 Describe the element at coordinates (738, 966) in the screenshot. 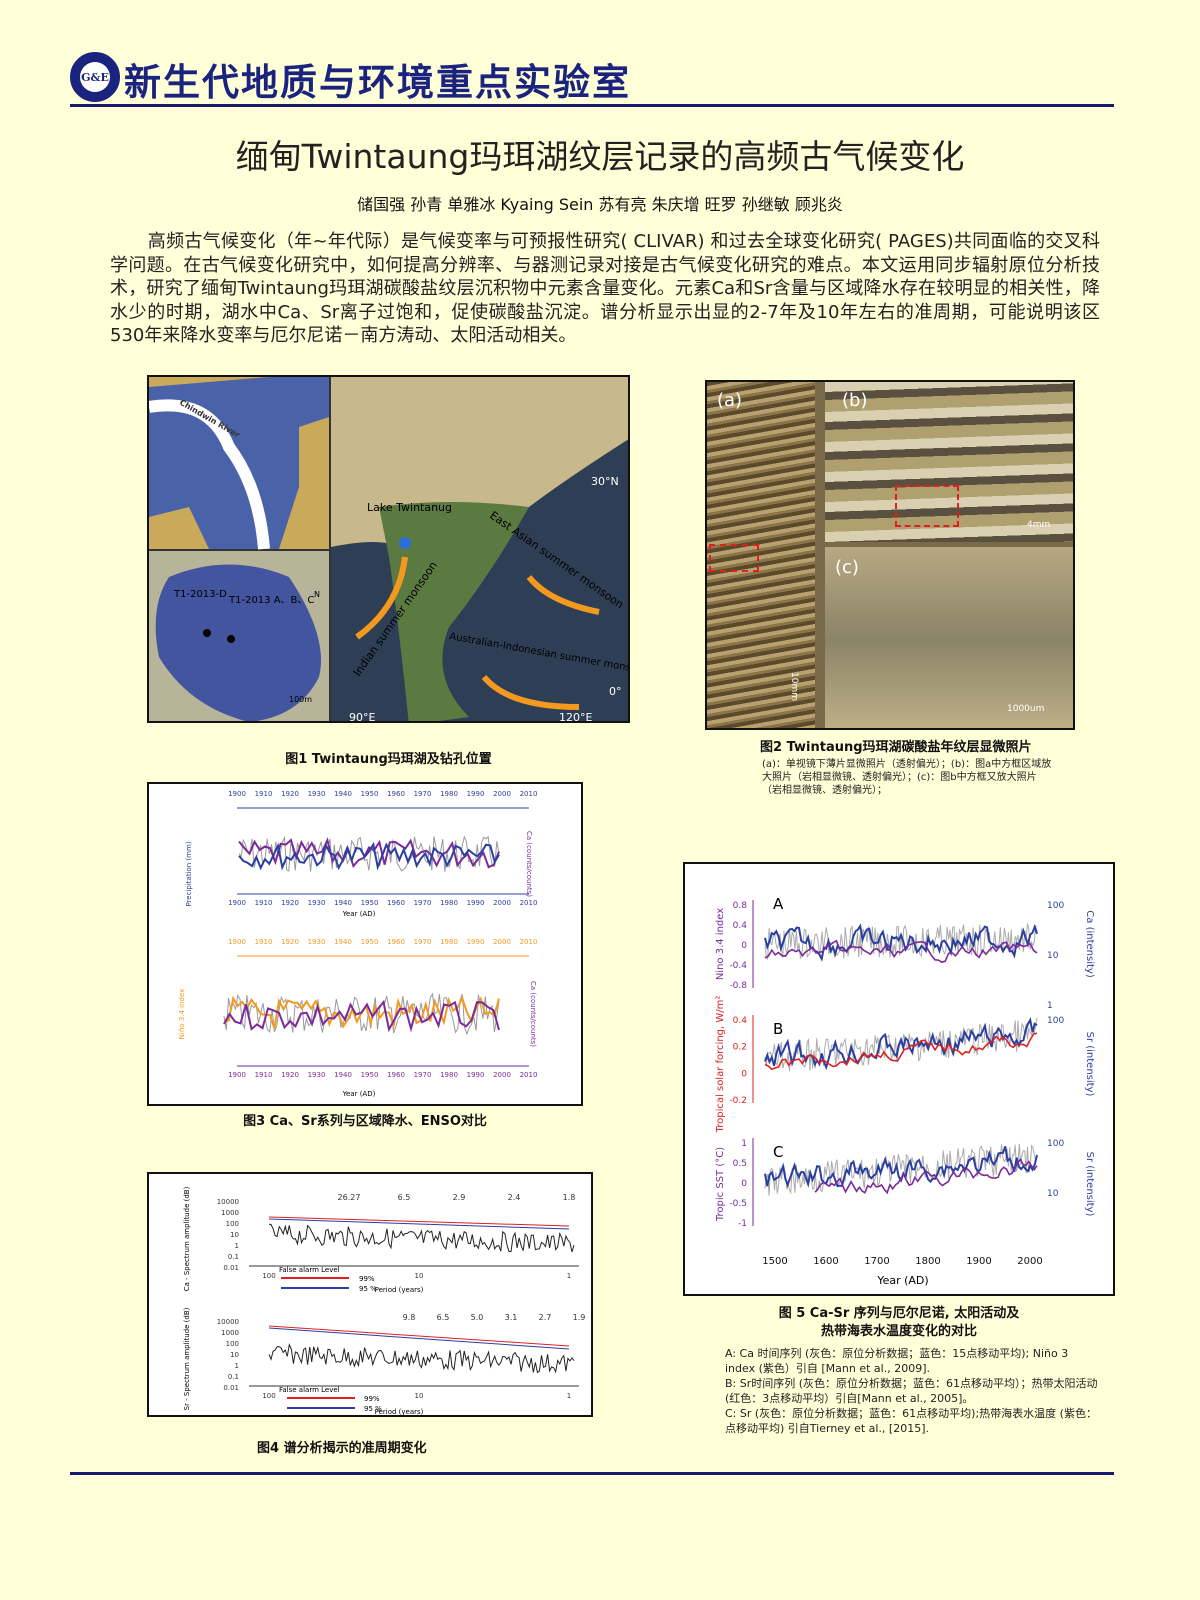

I see `fig5-ytick-A: -0.4` at that location.